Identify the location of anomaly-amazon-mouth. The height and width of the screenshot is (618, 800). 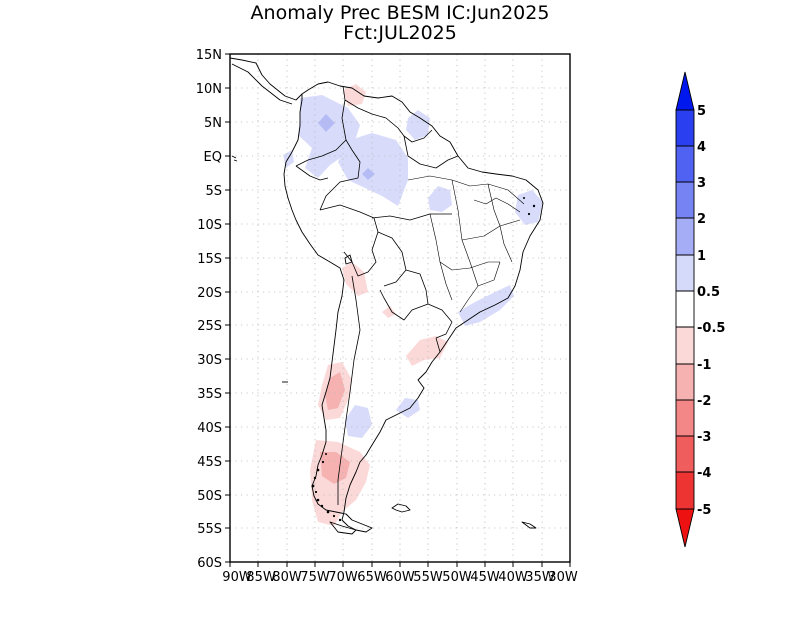
(288, 159).